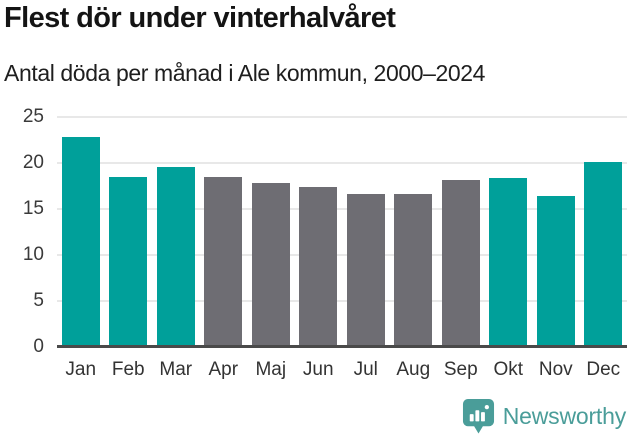 This screenshot has height=439, width=631. I want to click on y-tick-label-25: 25, so click(33, 116).